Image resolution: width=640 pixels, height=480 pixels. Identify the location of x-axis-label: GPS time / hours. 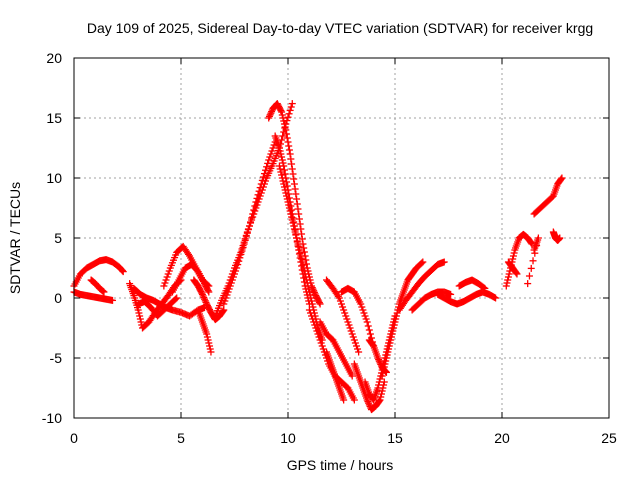
(340, 465).